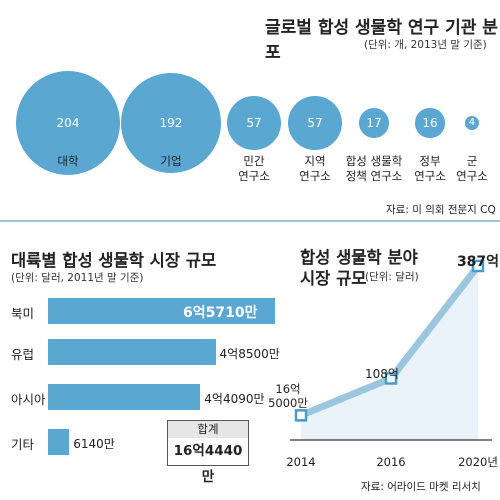 The image size is (500, 500). What do you see at coordinates (254, 168) in the screenshot?
I see `bubble-label: 민간 연구소` at bounding box center [254, 168].